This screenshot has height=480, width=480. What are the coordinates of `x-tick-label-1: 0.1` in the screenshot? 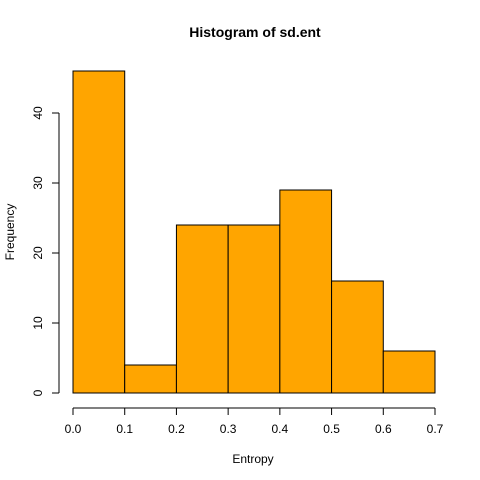 It's located at (124, 429).